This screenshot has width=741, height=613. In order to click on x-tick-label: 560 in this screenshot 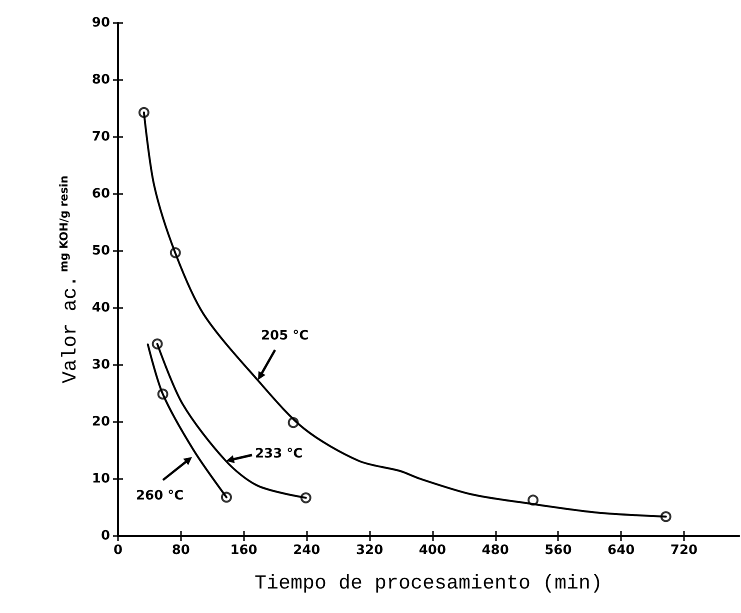, I will do `click(558, 550)`.